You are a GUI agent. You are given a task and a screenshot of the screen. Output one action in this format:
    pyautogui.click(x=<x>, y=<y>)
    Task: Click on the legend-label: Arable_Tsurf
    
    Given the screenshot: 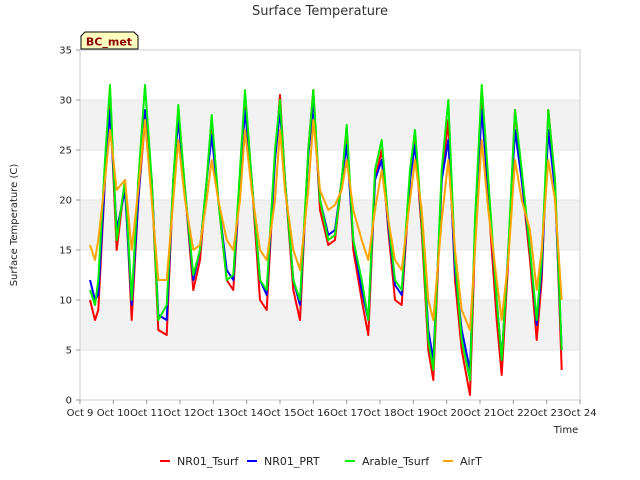 What is the action you would take?
    pyautogui.click(x=396, y=461)
    